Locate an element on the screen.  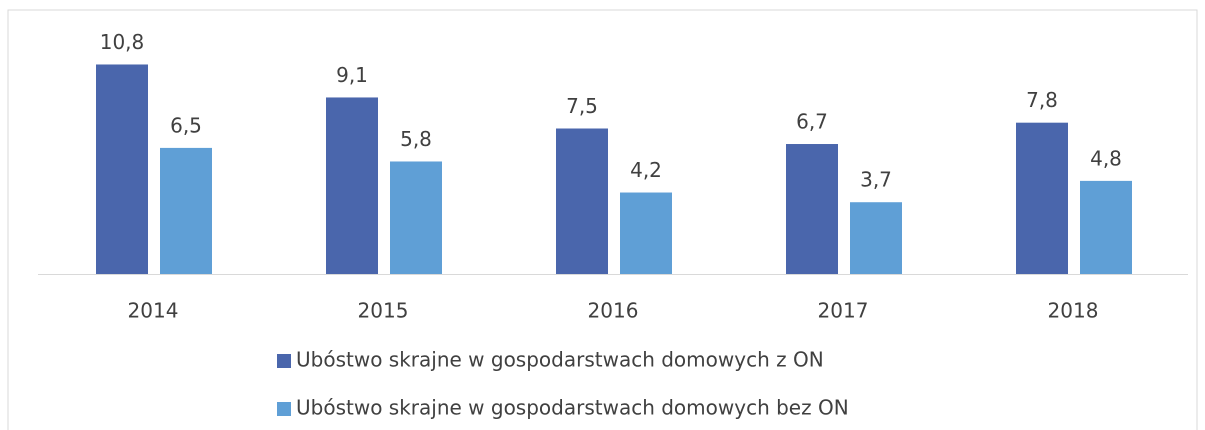
data-label: 4,2 is located at coordinates (646, 170).